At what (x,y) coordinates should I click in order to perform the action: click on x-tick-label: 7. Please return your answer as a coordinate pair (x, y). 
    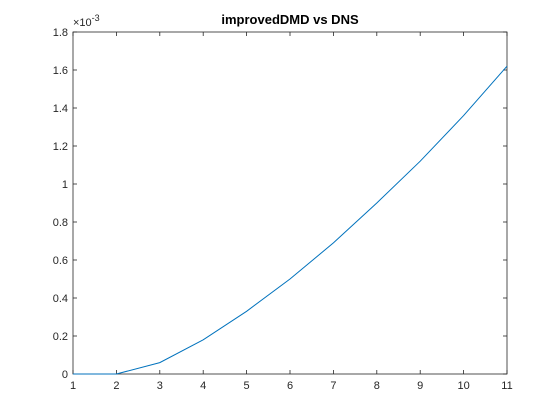
    Looking at the image, I should click on (333, 386).